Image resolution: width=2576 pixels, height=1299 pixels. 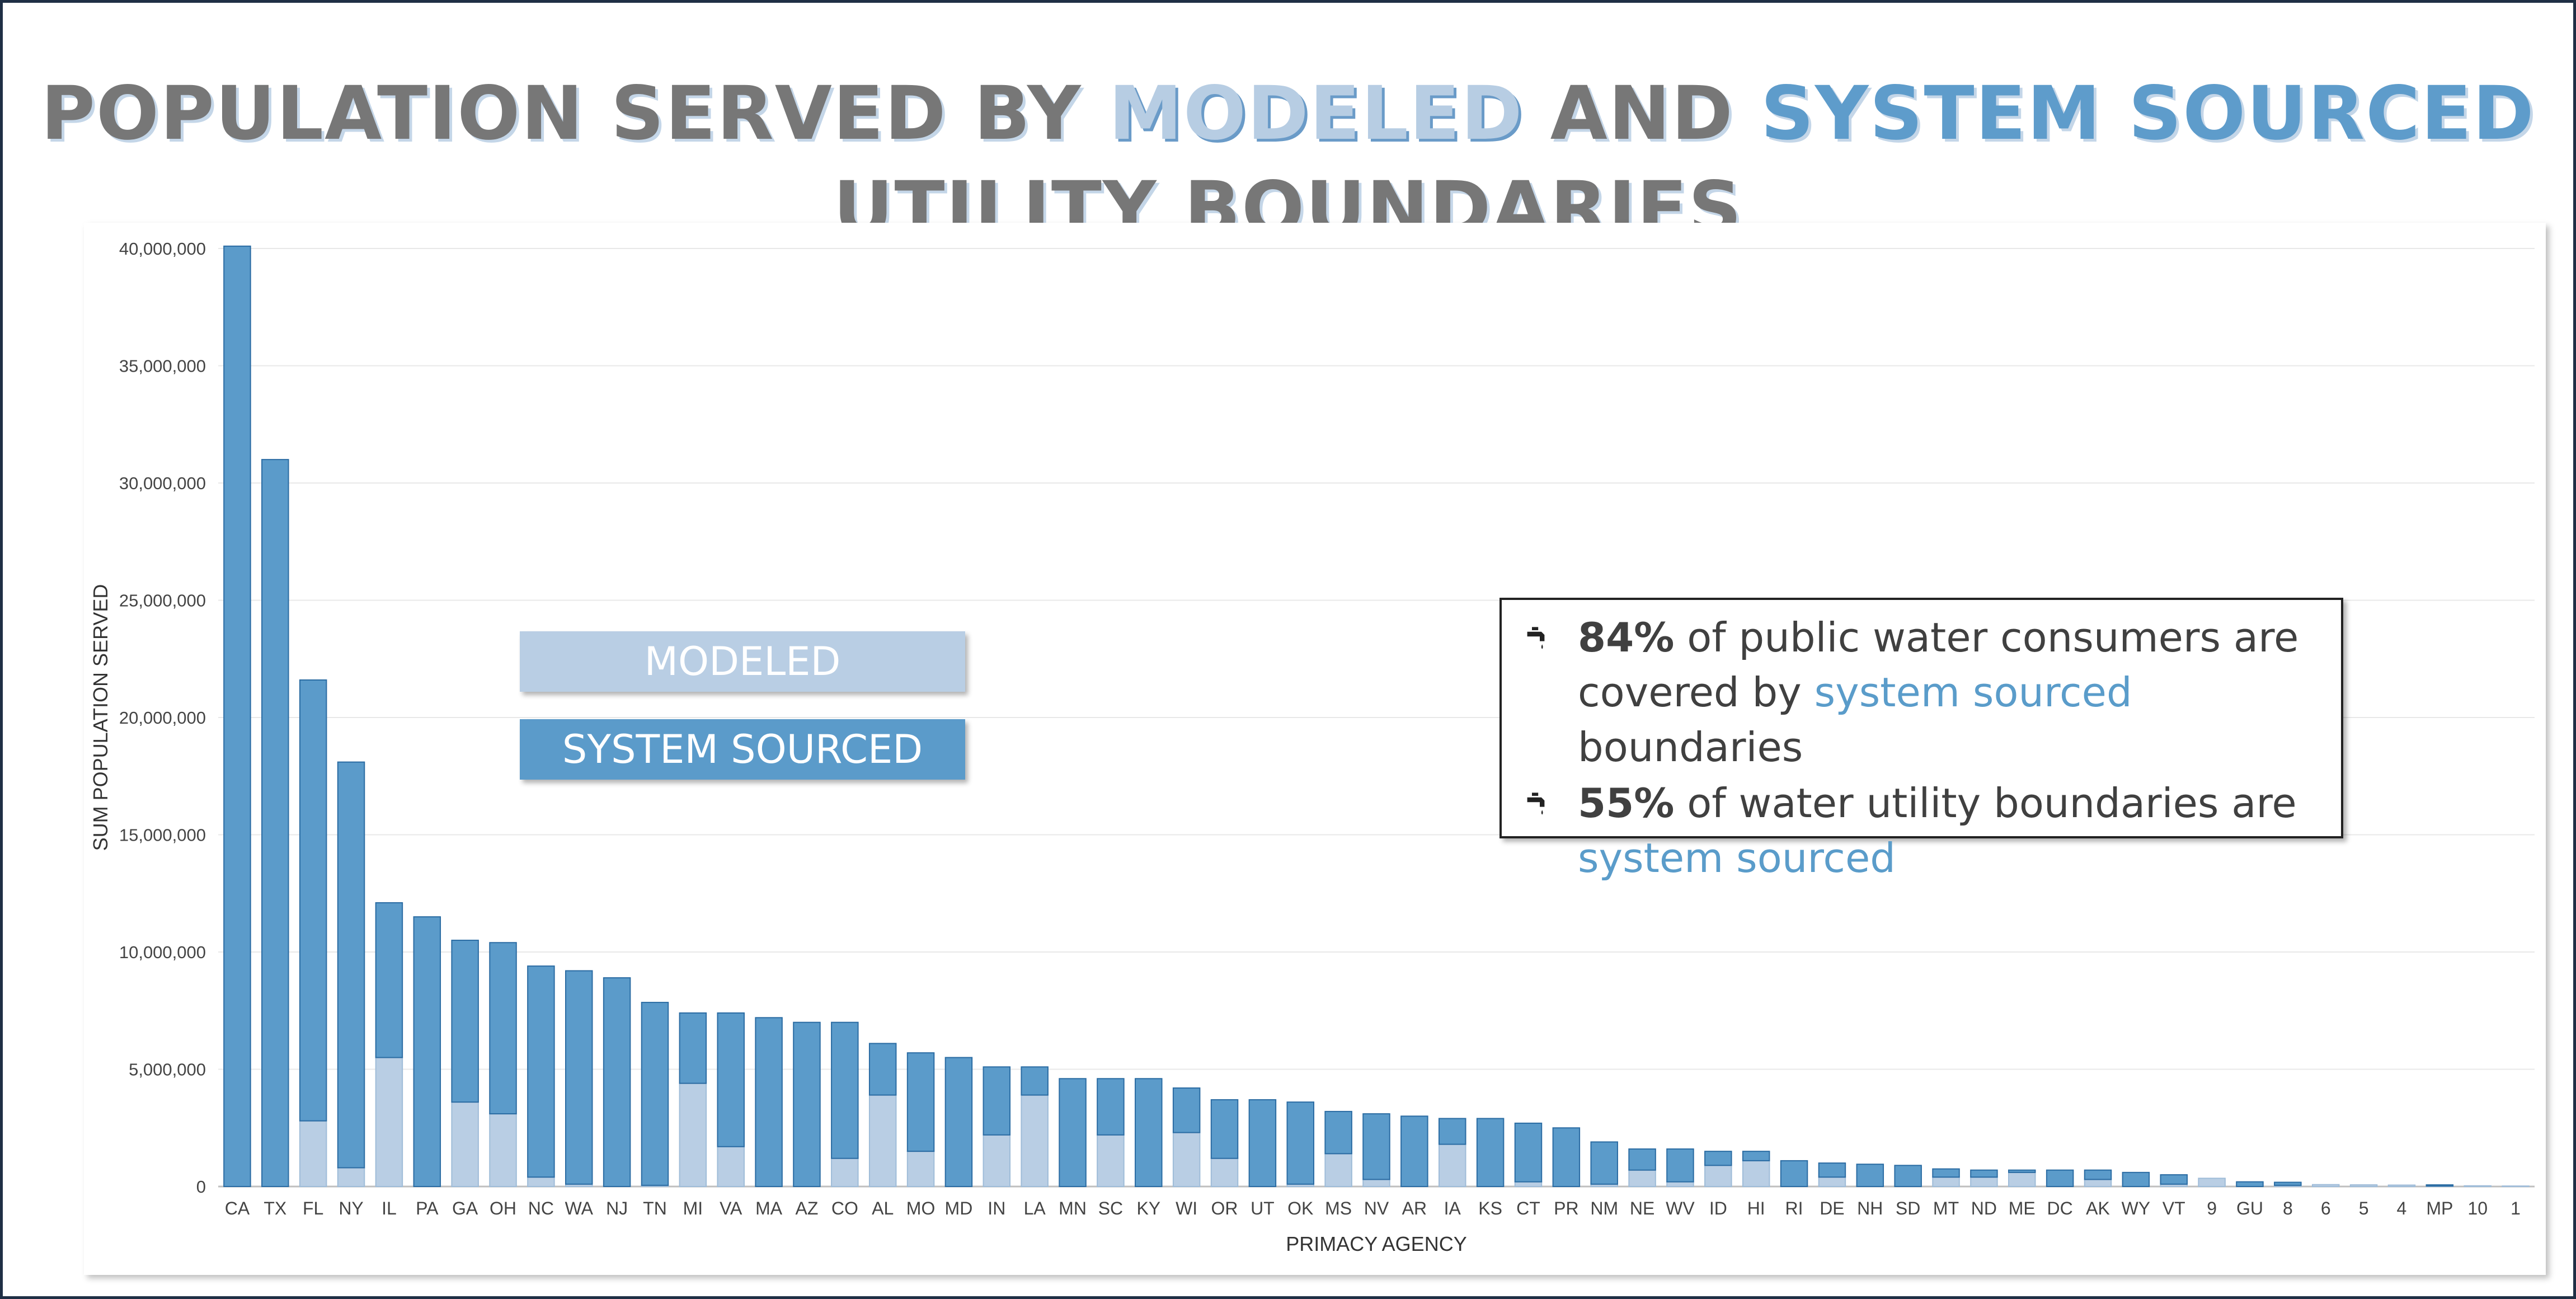 What do you see at coordinates (1035, 1208) in the screenshot?
I see `x-tick-label: LA` at bounding box center [1035, 1208].